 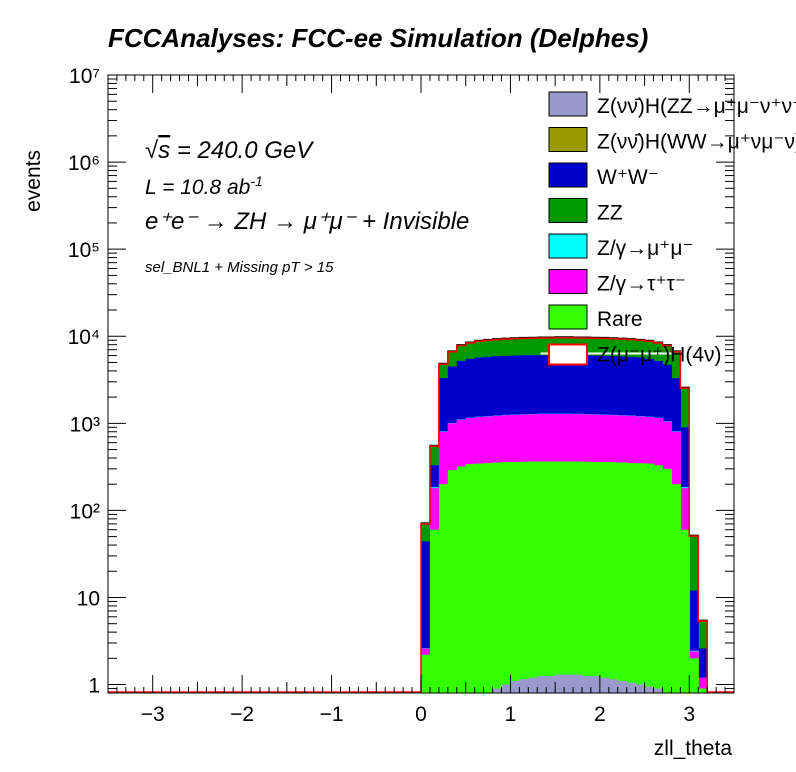 I want to click on annotation-process: e⁺e⁻ → ZH → μ⁺μ⁻ + Invisible, so click(x=307, y=221).